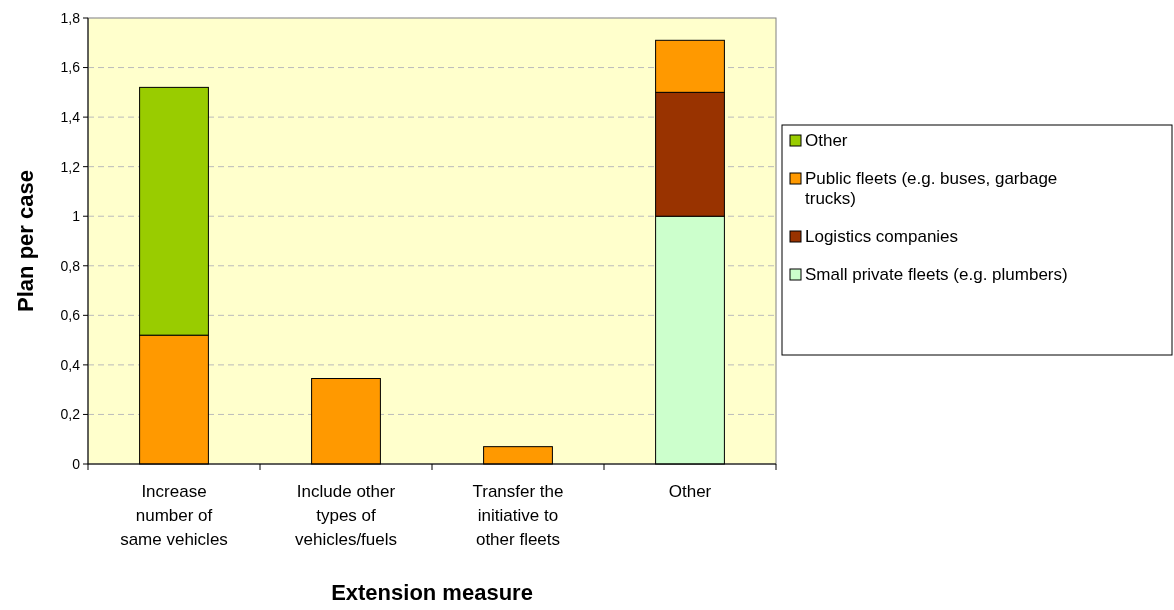  What do you see at coordinates (931, 188) in the screenshot?
I see `legend-label: Public fleets (e.g. buses, garbage trucks)` at bounding box center [931, 188].